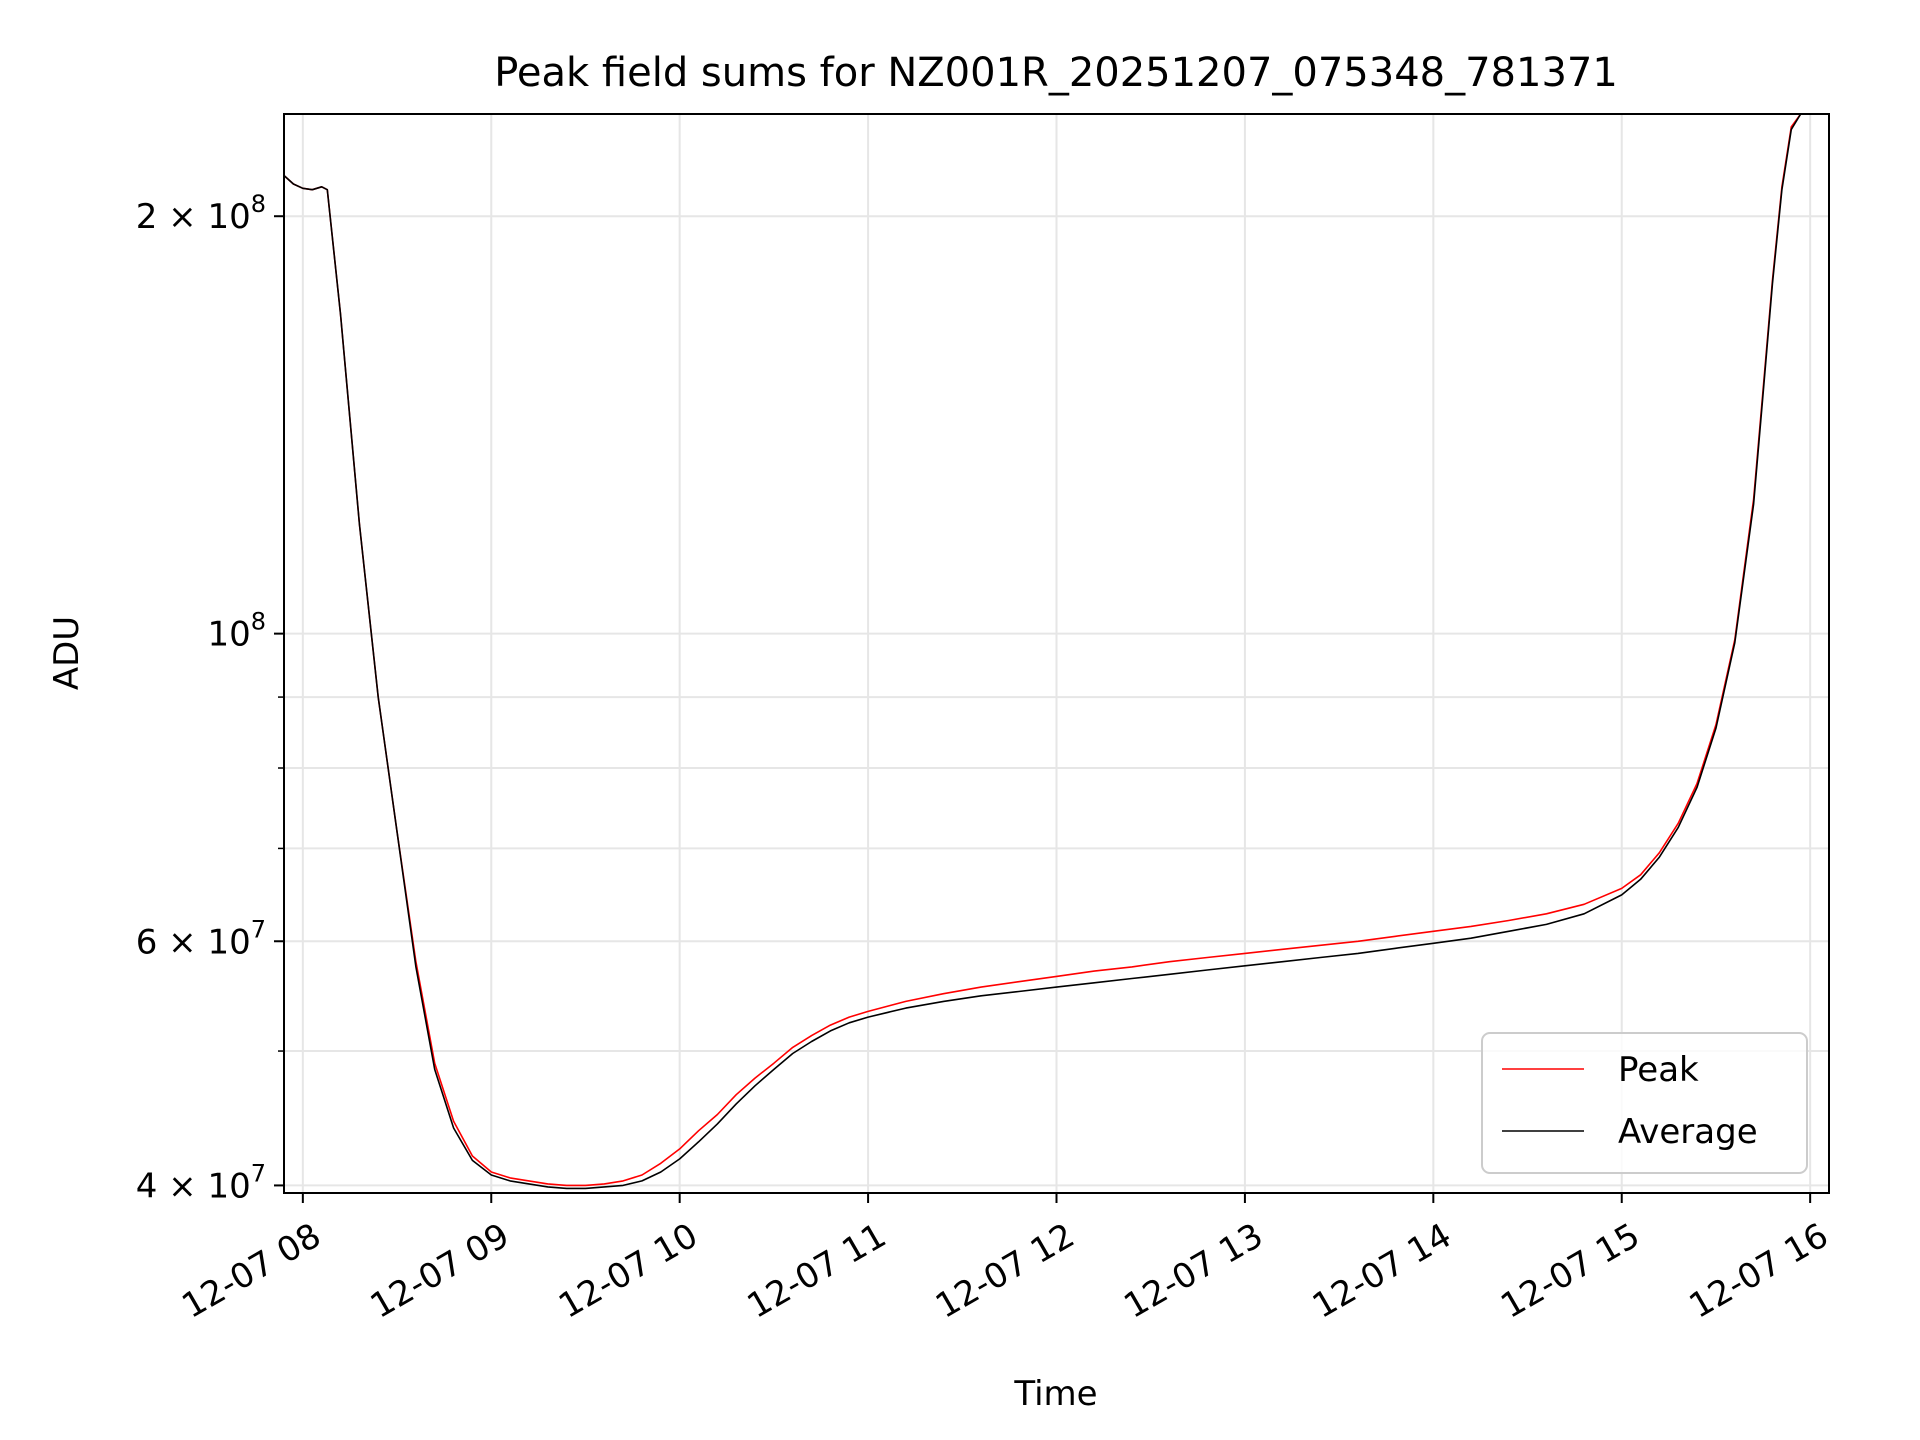 The width and height of the screenshot is (1920, 1440). I want to click on legend-box, so click(1644, 1103).